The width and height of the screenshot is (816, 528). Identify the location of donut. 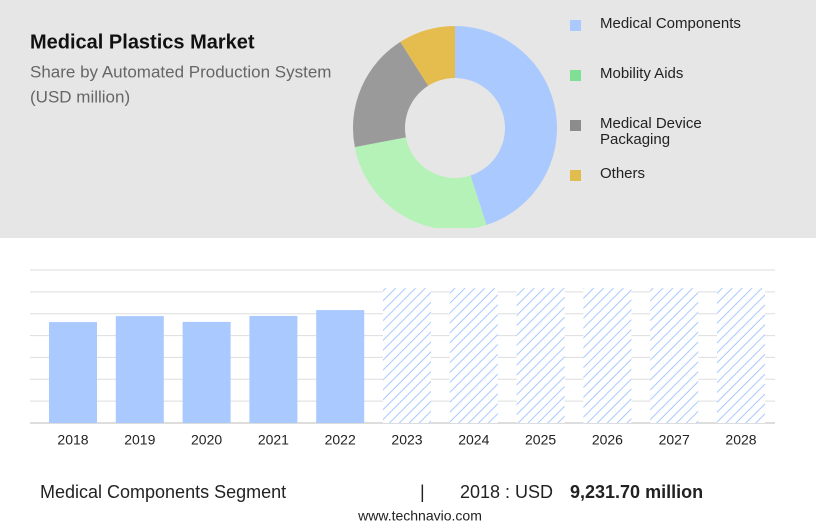
(455, 127).